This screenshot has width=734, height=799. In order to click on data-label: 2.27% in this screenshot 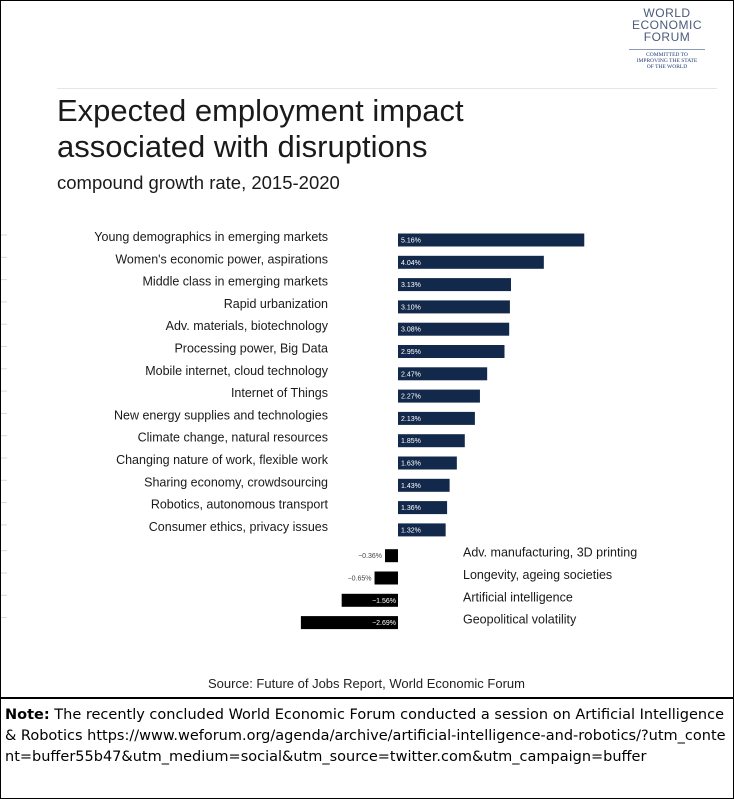, I will do `click(411, 397)`.